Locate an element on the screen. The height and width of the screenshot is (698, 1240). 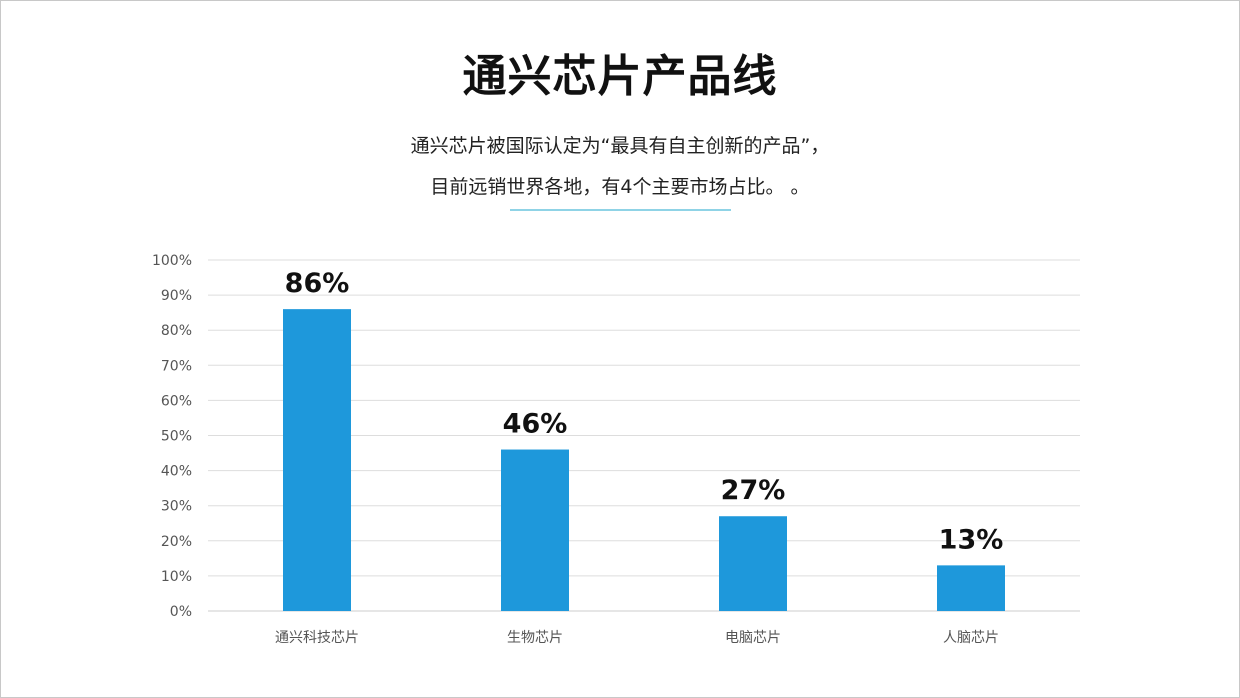
y-tick-label: 80% is located at coordinates (176, 331).